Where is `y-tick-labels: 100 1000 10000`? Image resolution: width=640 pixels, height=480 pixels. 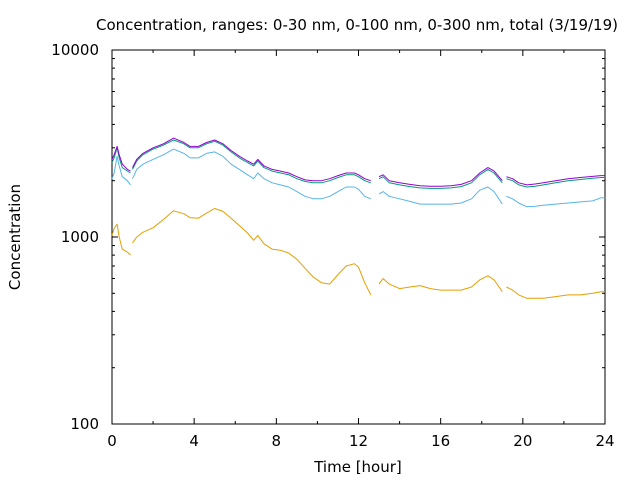 y-tick-labels: 100 1000 10000 is located at coordinates (75, 237).